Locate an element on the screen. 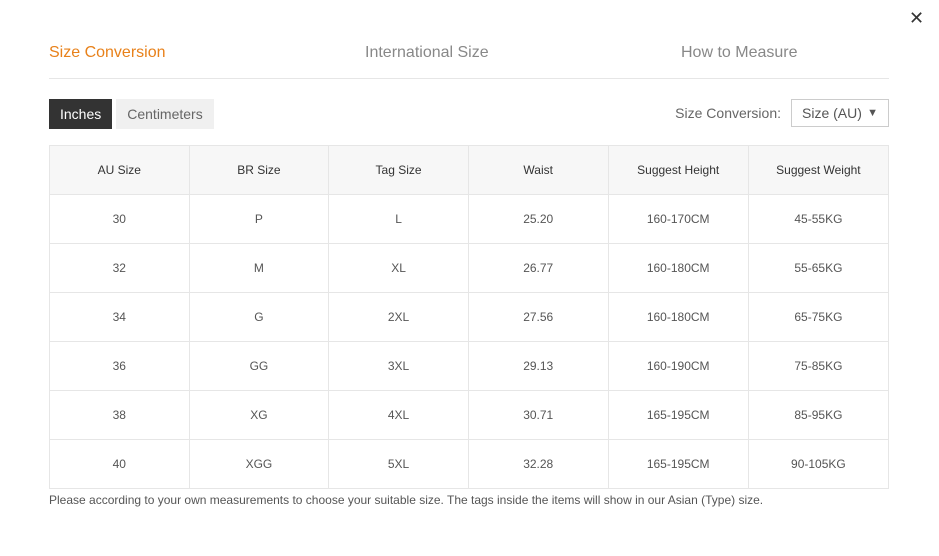 Image resolution: width=939 pixels, height=556 pixels. column-header: Suggest Height is located at coordinates (678, 170).